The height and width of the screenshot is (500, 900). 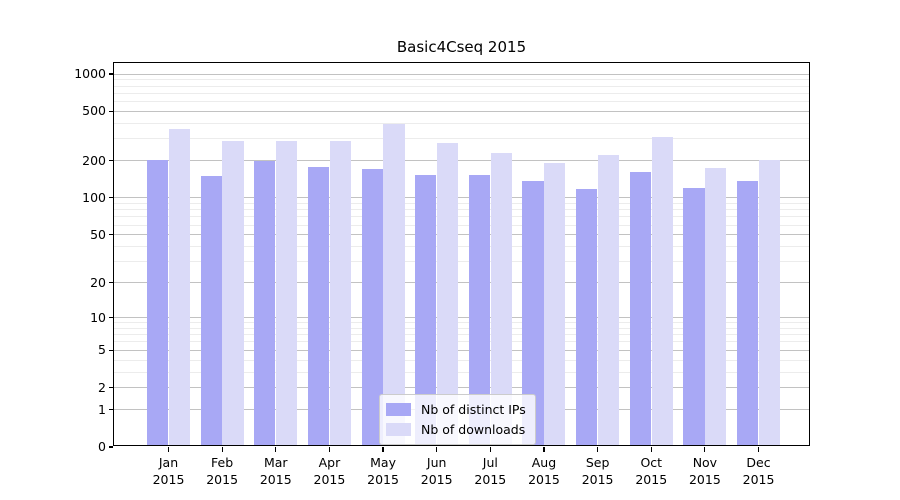 What do you see at coordinates (694, 316) in the screenshot?
I see `bar-distinct-ips-nov` at bounding box center [694, 316].